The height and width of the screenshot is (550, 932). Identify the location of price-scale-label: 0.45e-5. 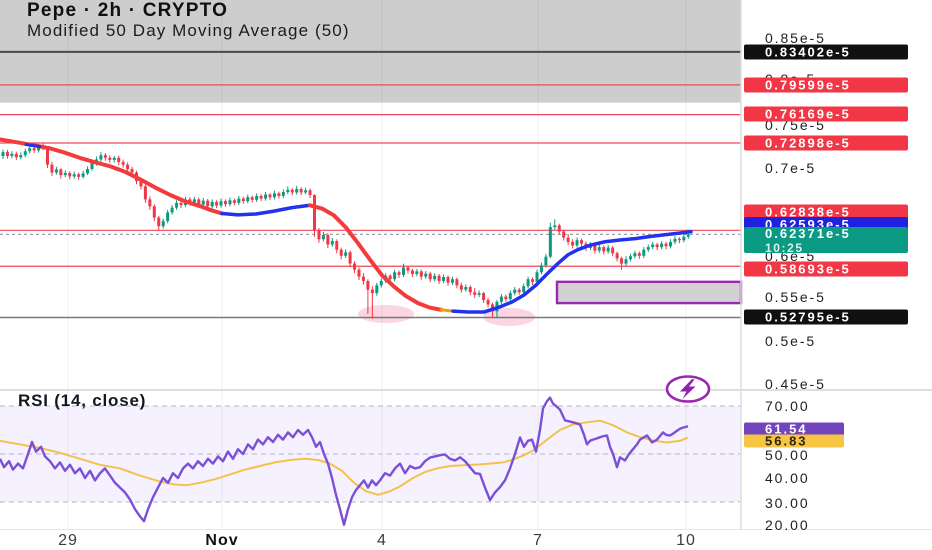
(795, 384).